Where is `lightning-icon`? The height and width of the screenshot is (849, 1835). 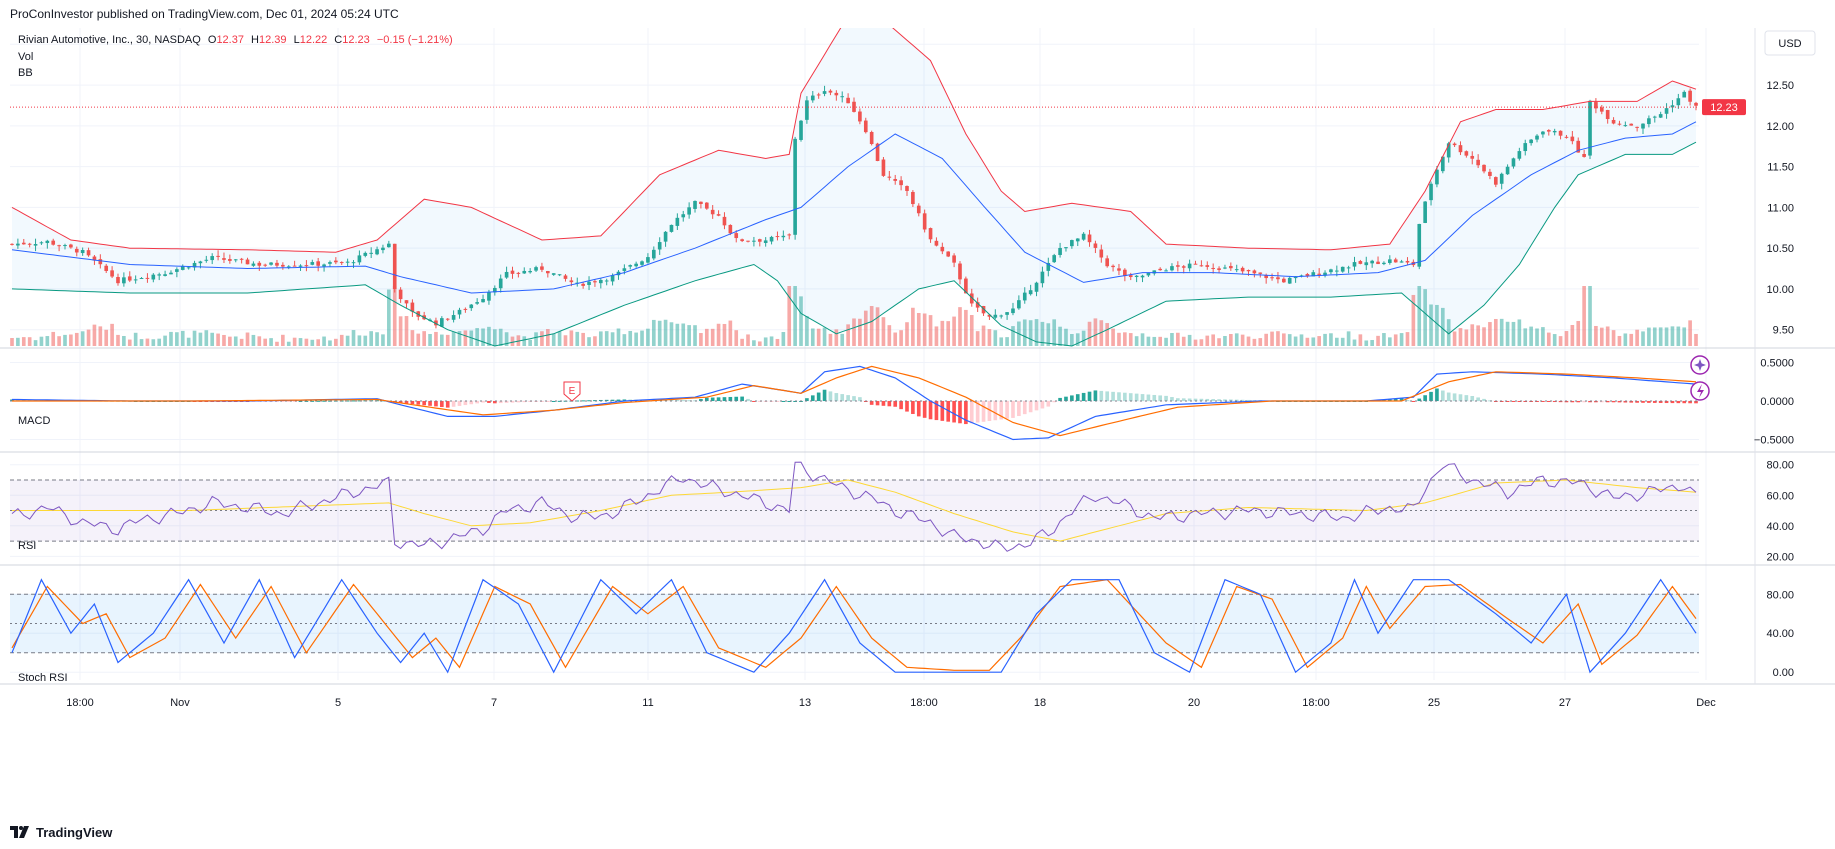 lightning-icon is located at coordinates (1700, 391).